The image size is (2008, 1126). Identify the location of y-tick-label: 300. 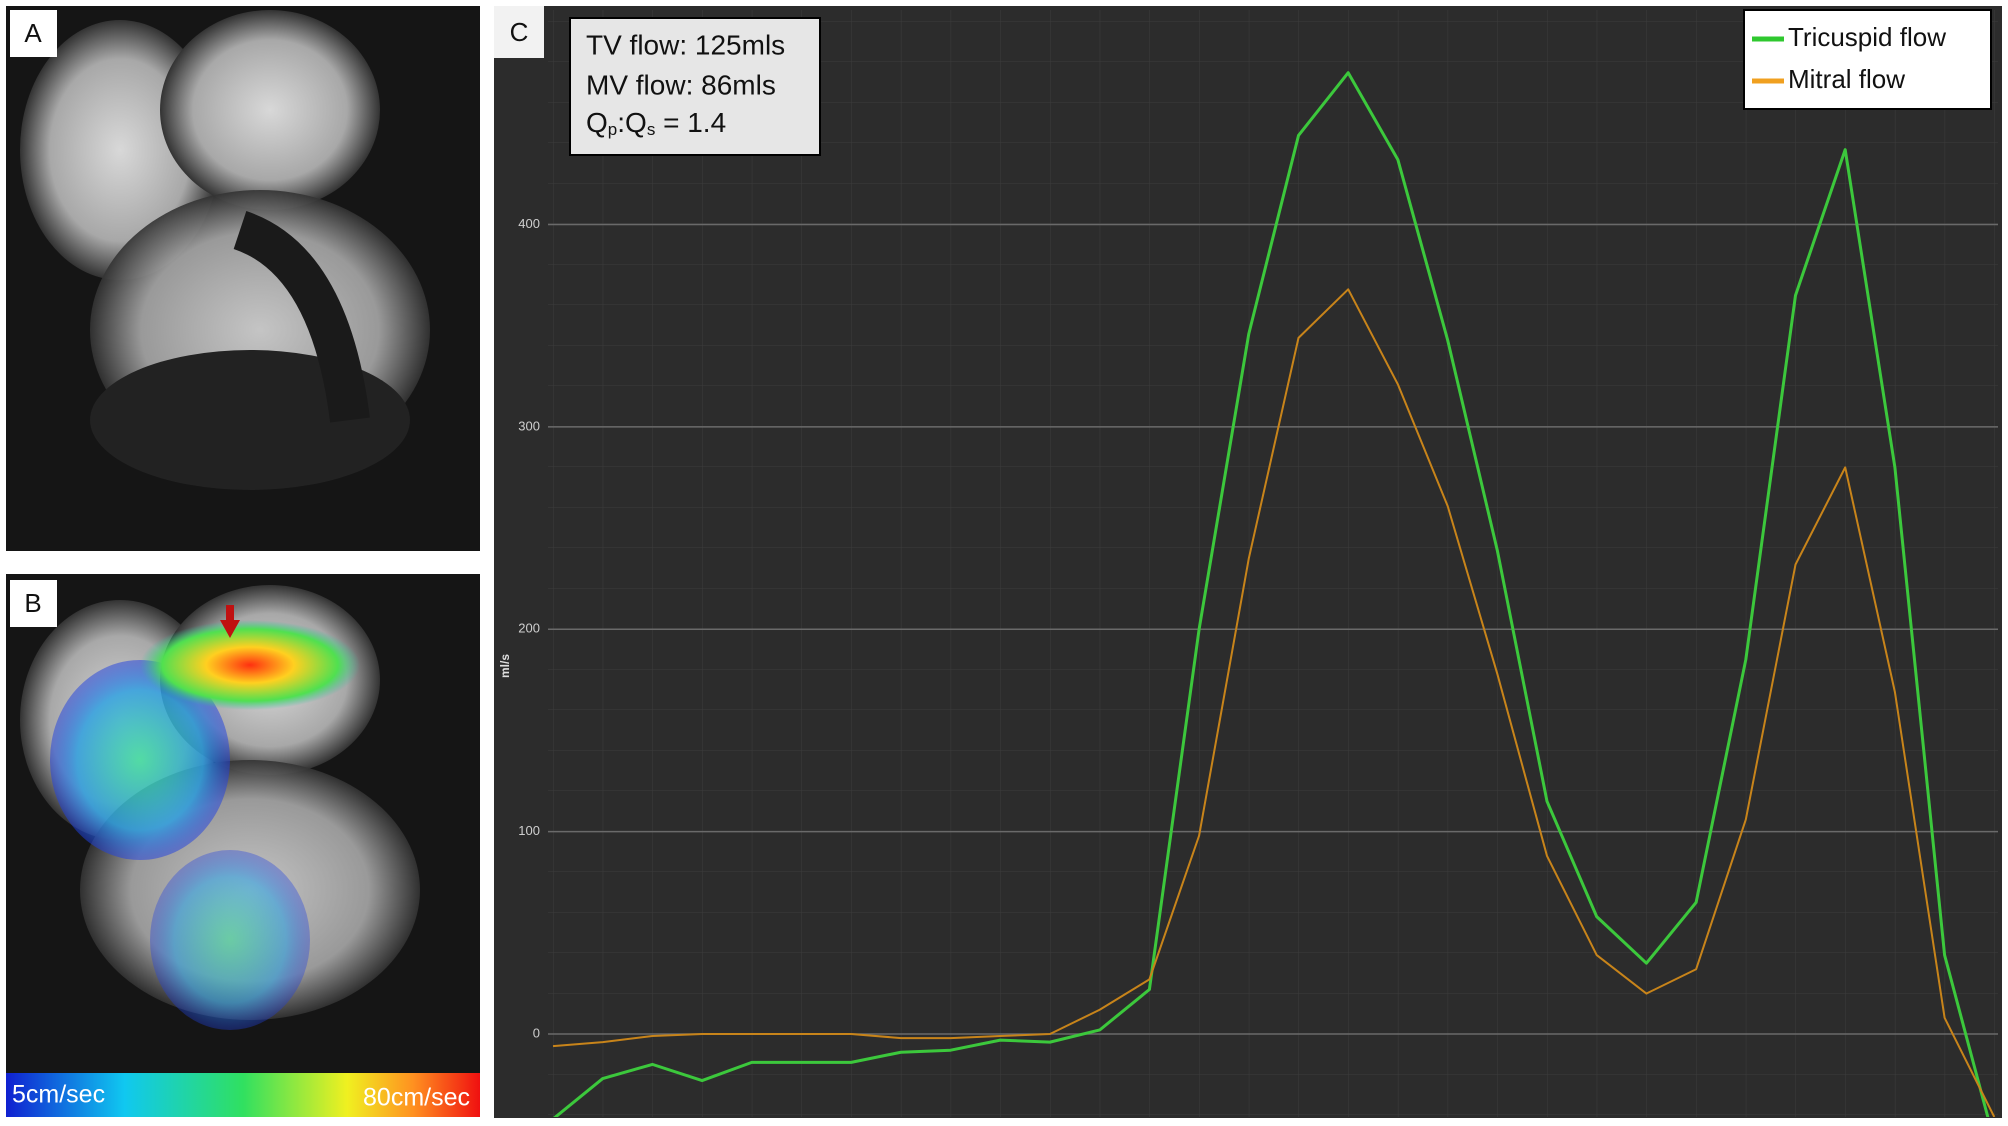
(529, 425).